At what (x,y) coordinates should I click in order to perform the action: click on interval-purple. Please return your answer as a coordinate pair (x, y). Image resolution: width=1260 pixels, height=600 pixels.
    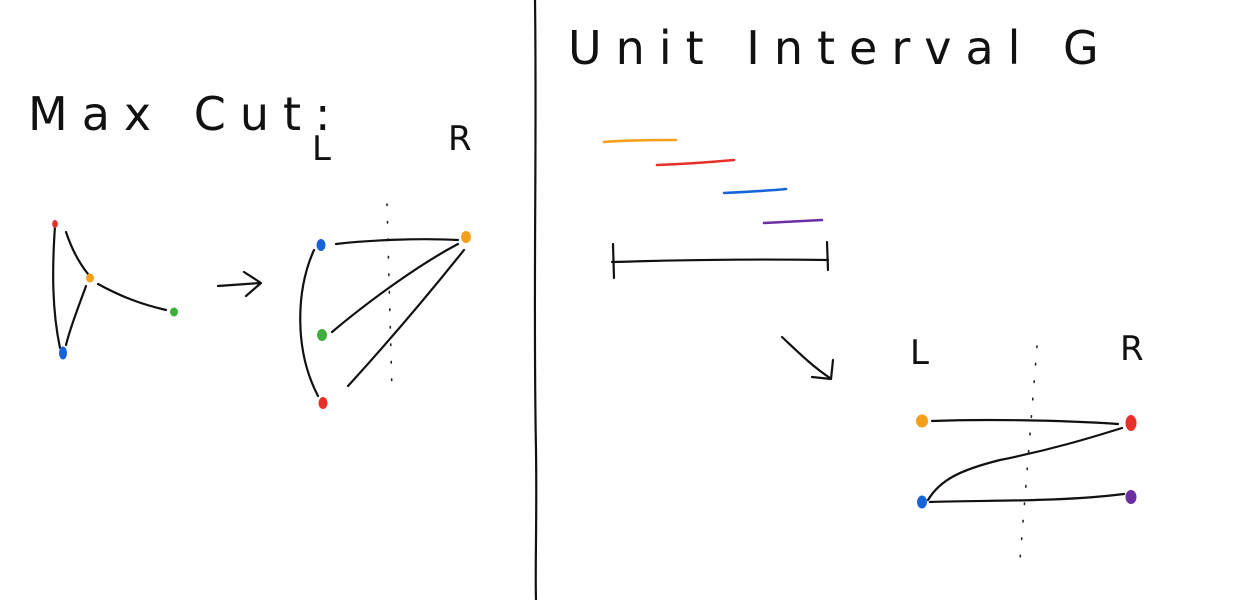
    Looking at the image, I should click on (793, 221).